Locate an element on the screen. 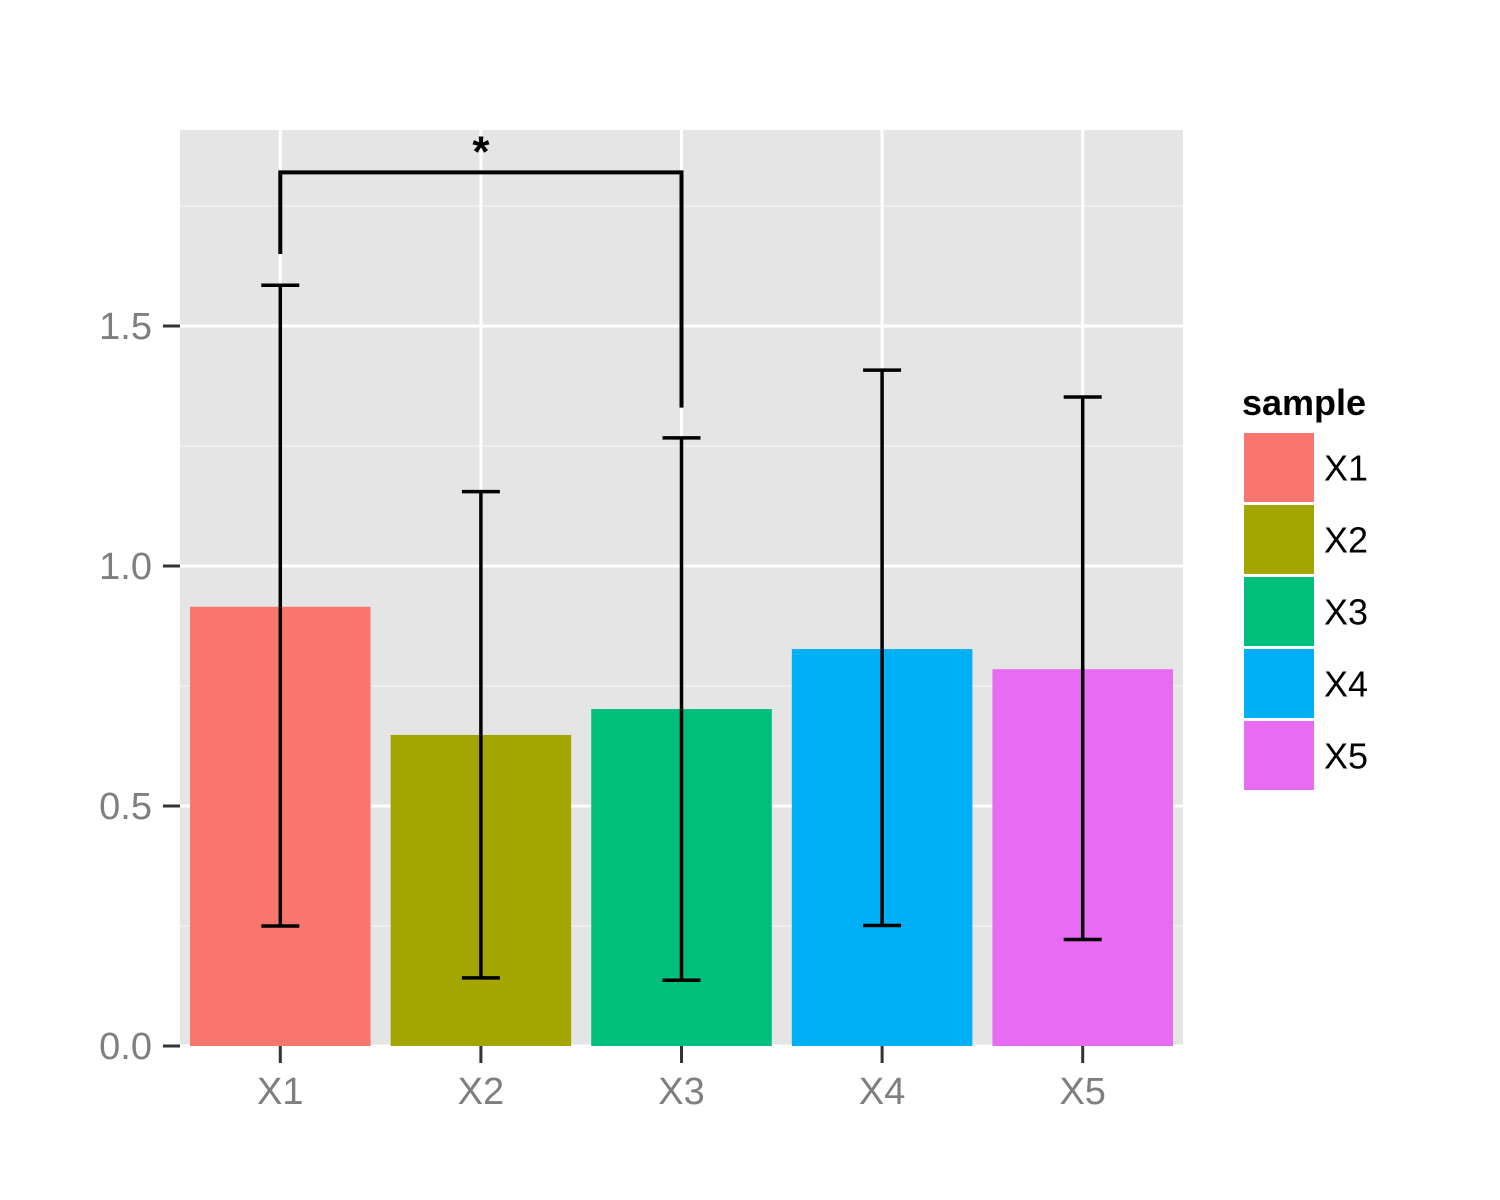 Image resolution: width=1500 pixels, height=1200 pixels. x-axis: X1 X2 X3 X4 X5 is located at coordinates (681, 1079).